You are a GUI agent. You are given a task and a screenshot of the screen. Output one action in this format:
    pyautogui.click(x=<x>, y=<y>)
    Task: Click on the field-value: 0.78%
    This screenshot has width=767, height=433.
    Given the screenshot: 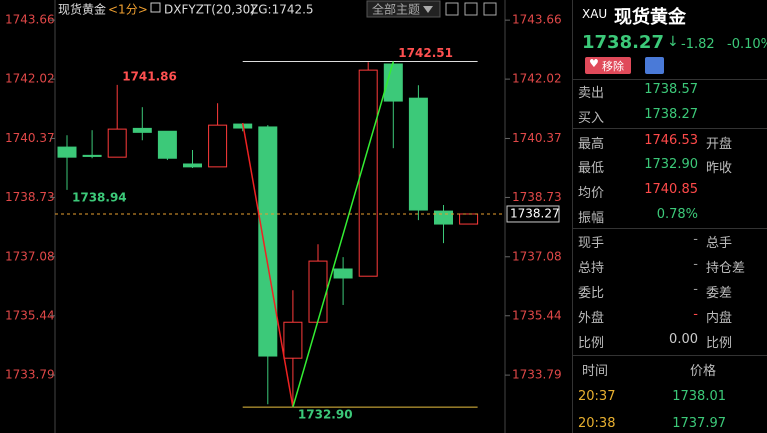 What is the action you would take?
    pyautogui.click(x=677, y=214)
    